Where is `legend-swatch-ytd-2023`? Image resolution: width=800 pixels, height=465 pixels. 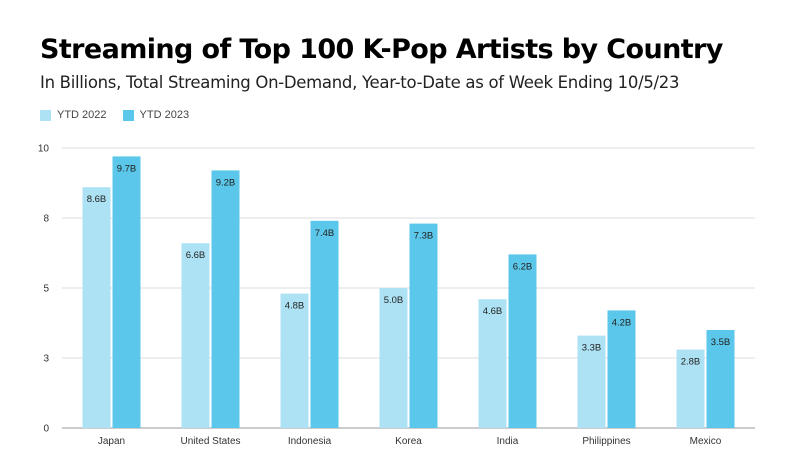 legend-swatch-ytd-2023 is located at coordinates (128, 115).